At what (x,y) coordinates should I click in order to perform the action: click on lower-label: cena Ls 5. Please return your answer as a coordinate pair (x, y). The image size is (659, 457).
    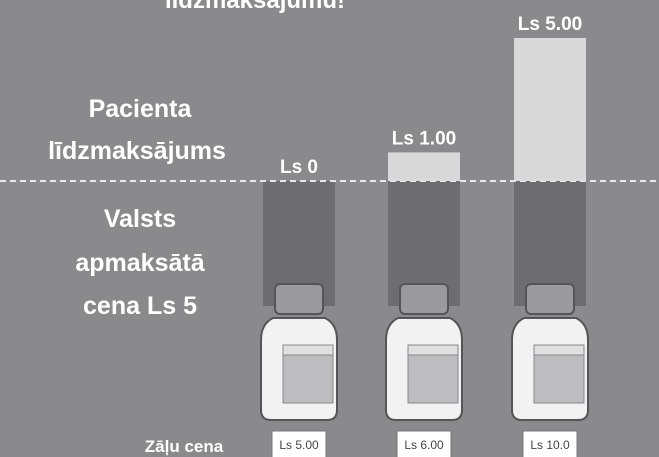
    Looking at the image, I should click on (140, 306).